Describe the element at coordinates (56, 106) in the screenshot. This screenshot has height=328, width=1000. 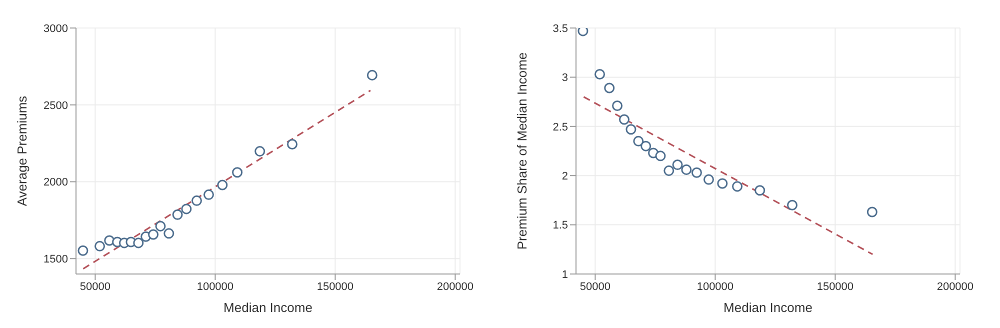
I see `y-tick-label: 2500` at that location.